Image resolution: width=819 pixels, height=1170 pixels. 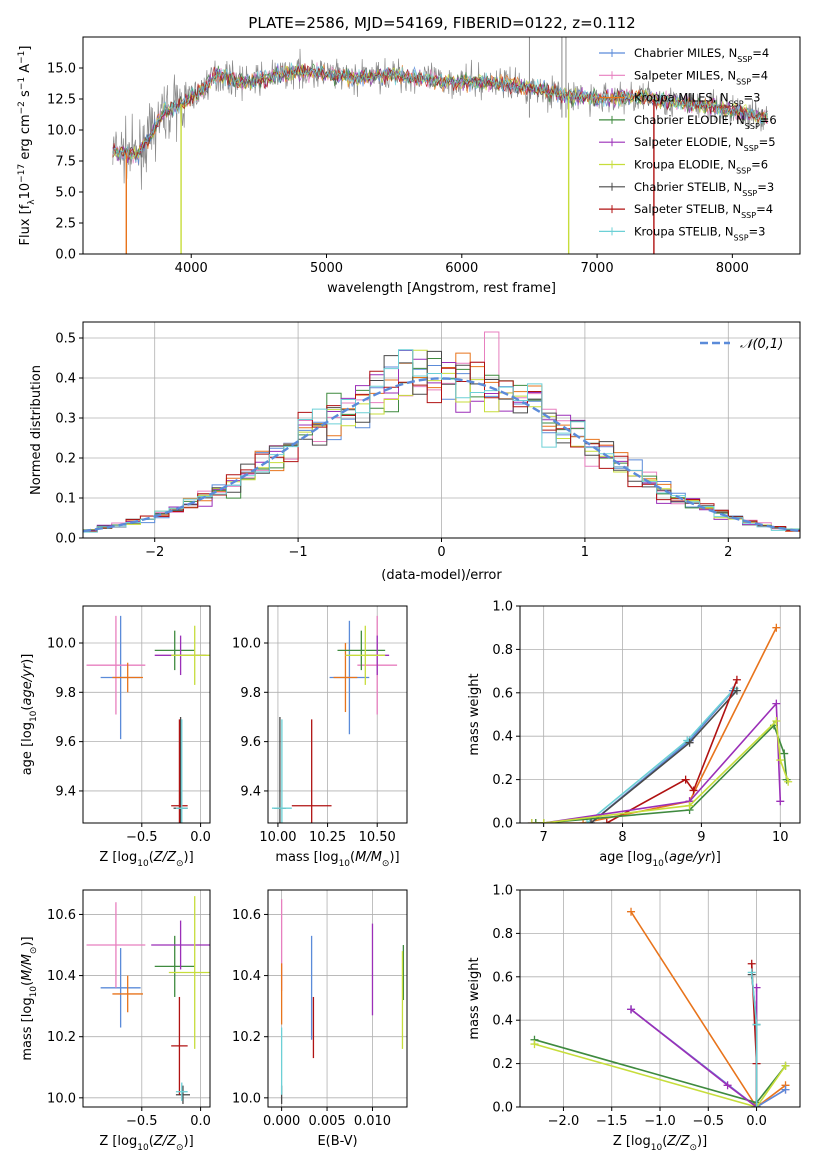 I want to click on x-tick-label: −2.0, so click(x=564, y=1121).